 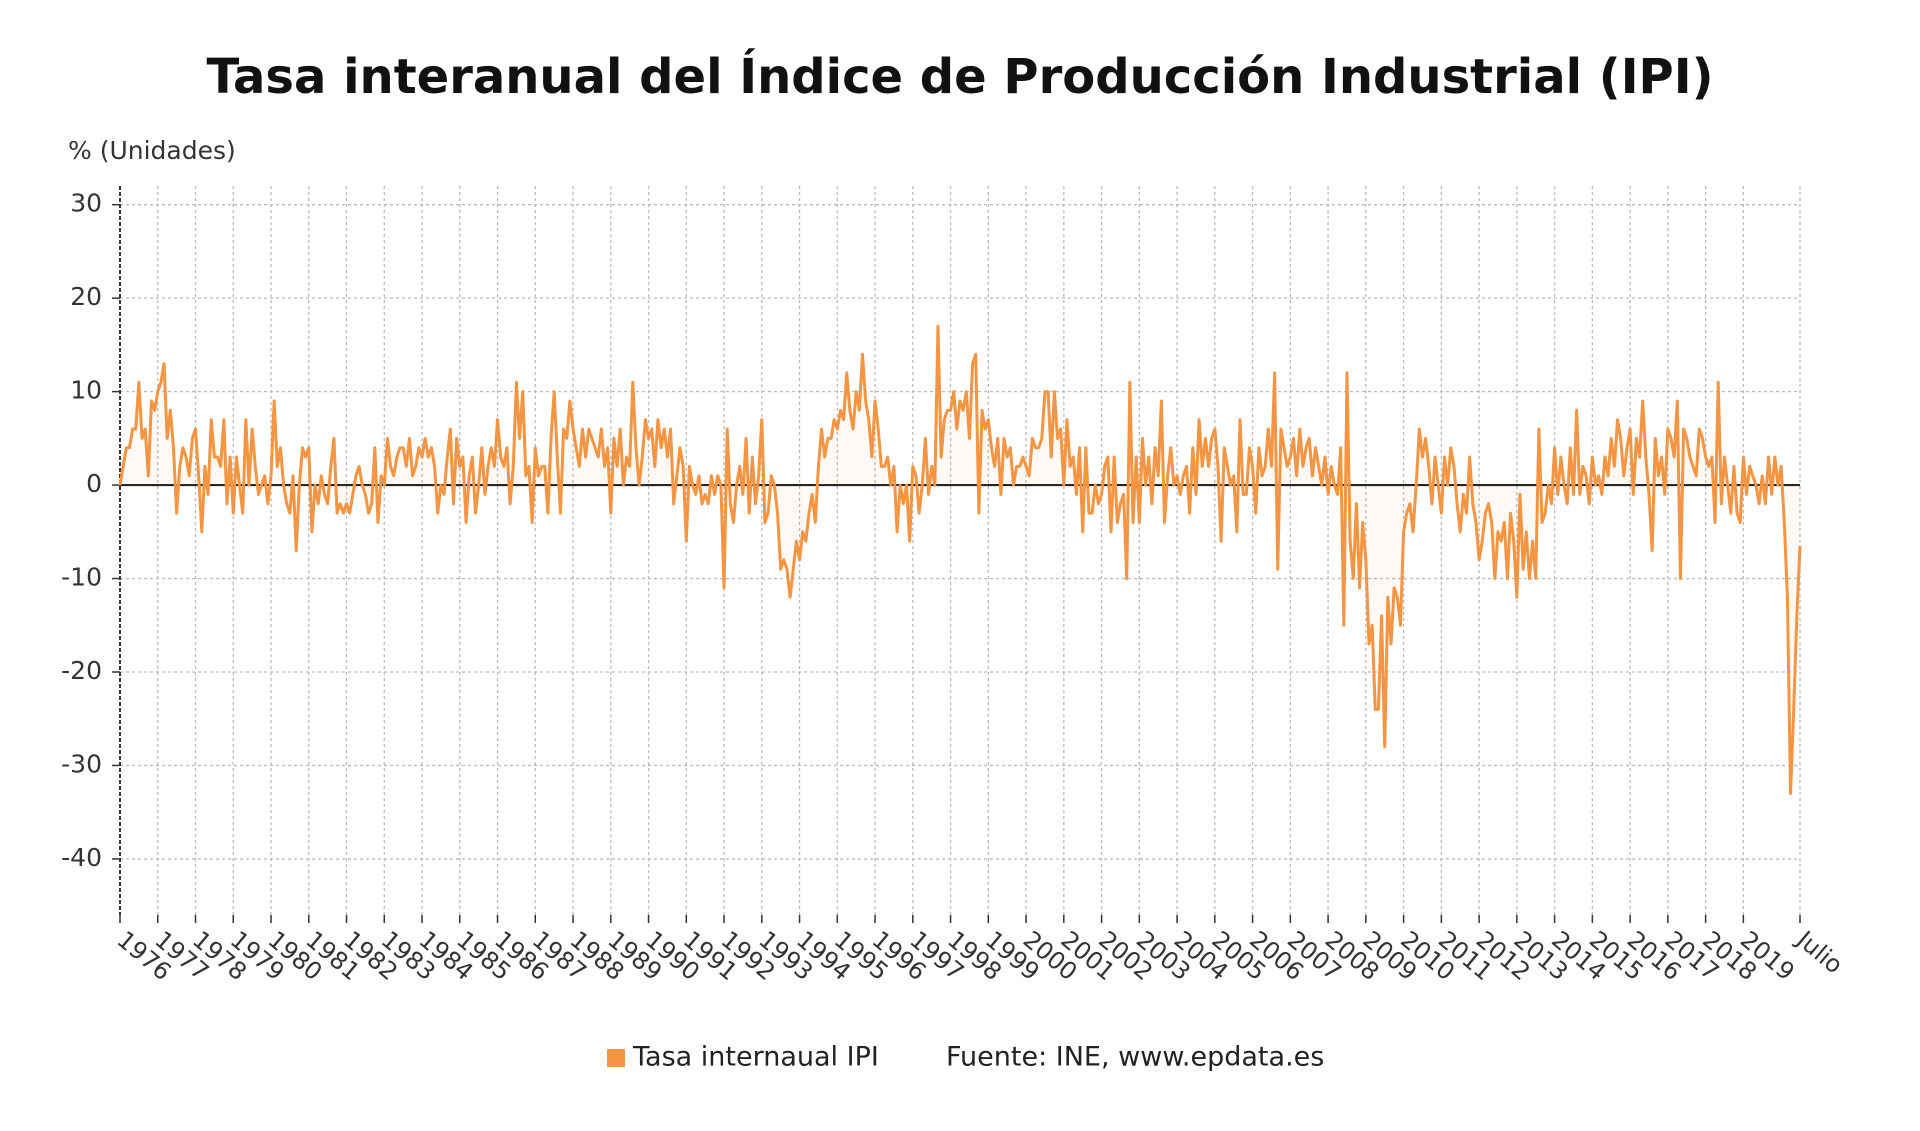 I want to click on source: Fuente: INE, www.epdata.es, so click(x=1135, y=1057).